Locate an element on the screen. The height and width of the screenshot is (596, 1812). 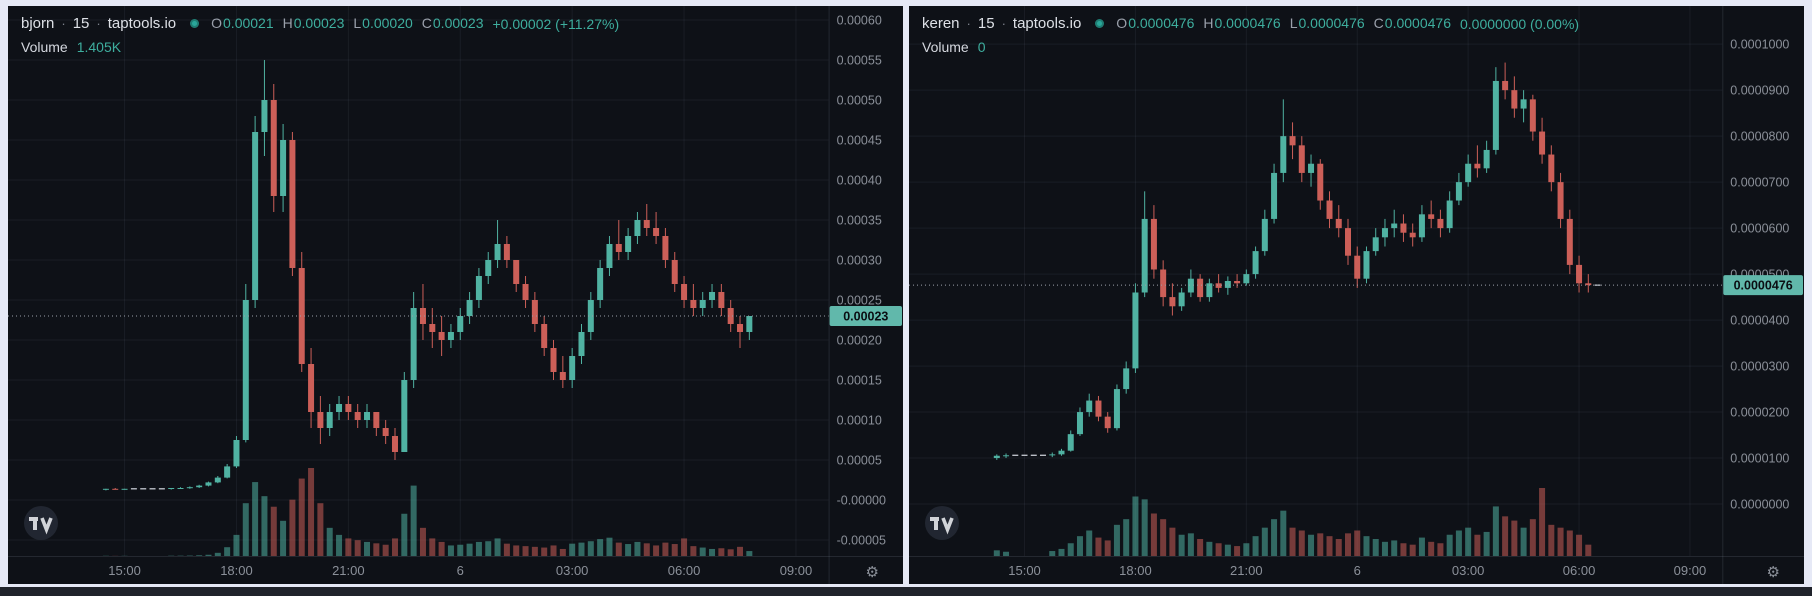
price-tick-label: 0.0000400 is located at coordinates (1759, 321).